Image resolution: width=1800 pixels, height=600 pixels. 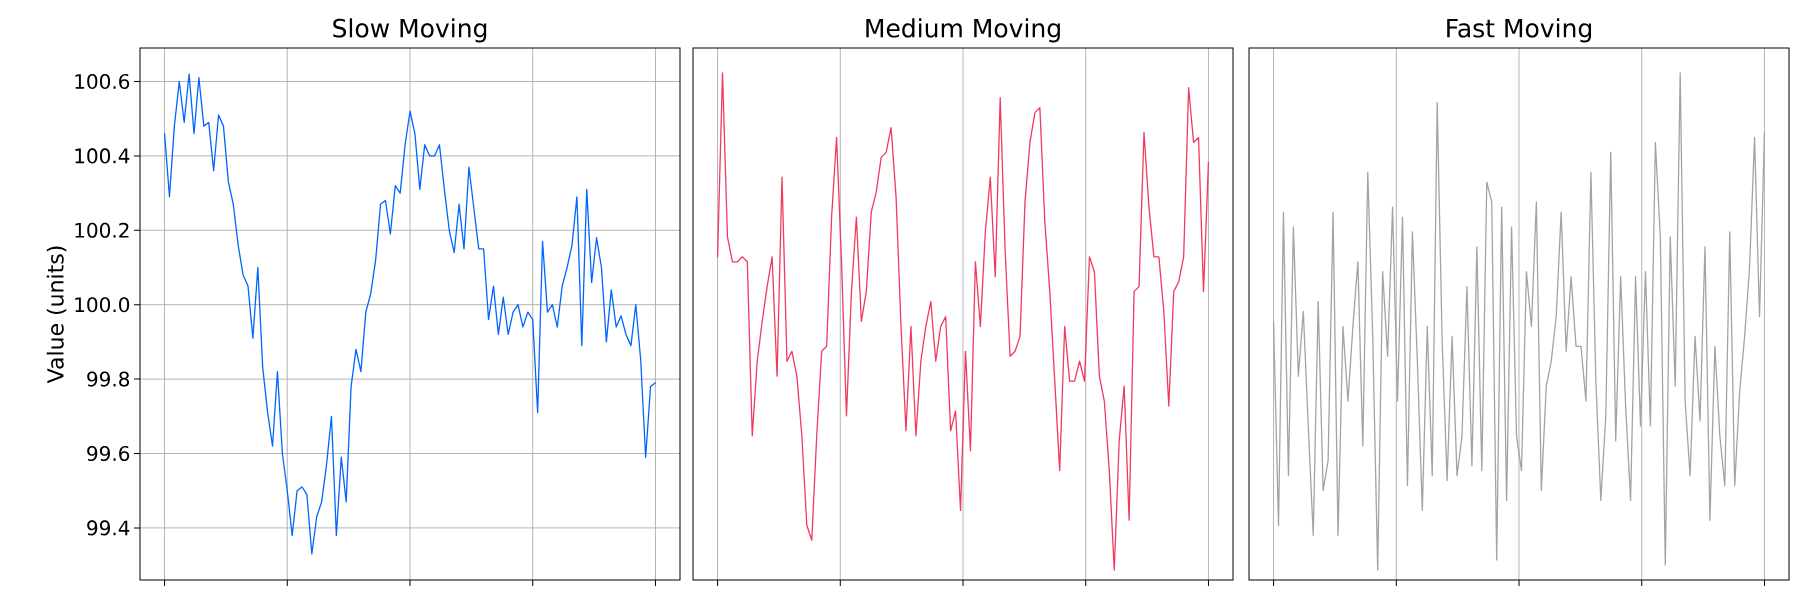 What do you see at coordinates (410, 30) in the screenshot?
I see `chart-title: Slow Moving` at bounding box center [410, 30].